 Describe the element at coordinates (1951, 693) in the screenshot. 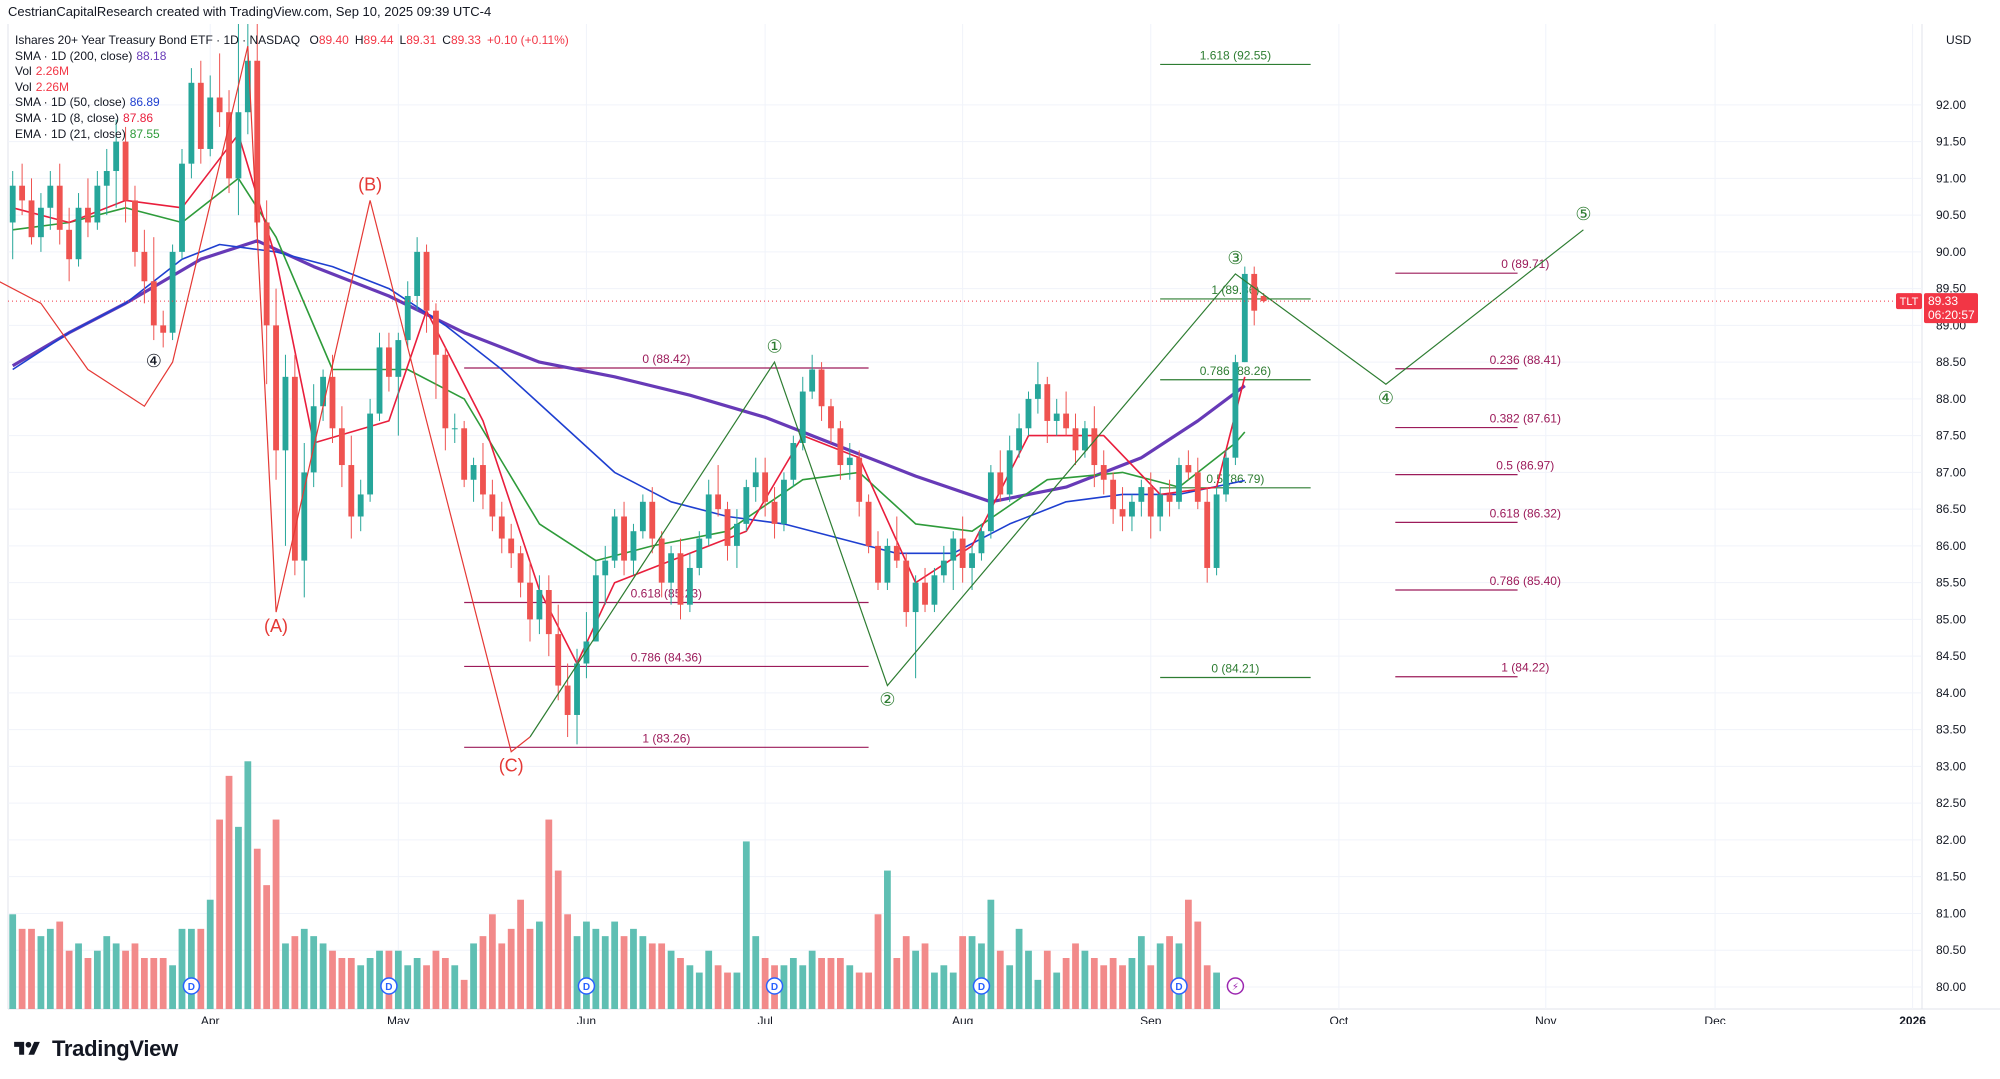

I see `price-axis-tick: 84.00` at that location.